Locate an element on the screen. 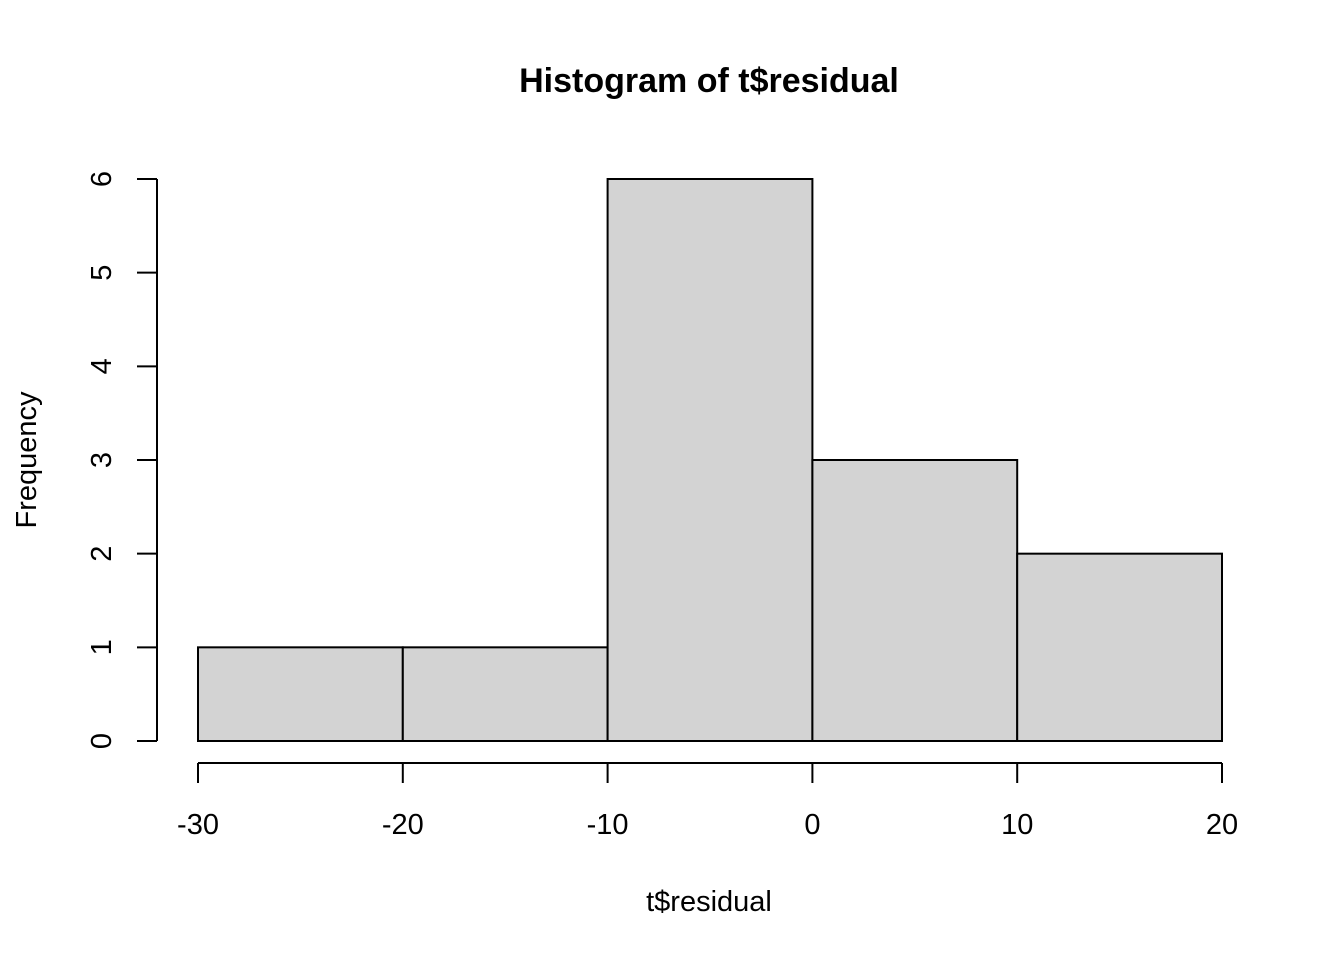 This screenshot has width=1344, height=960. y-tick-label: 3 is located at coordinates (102, 460).